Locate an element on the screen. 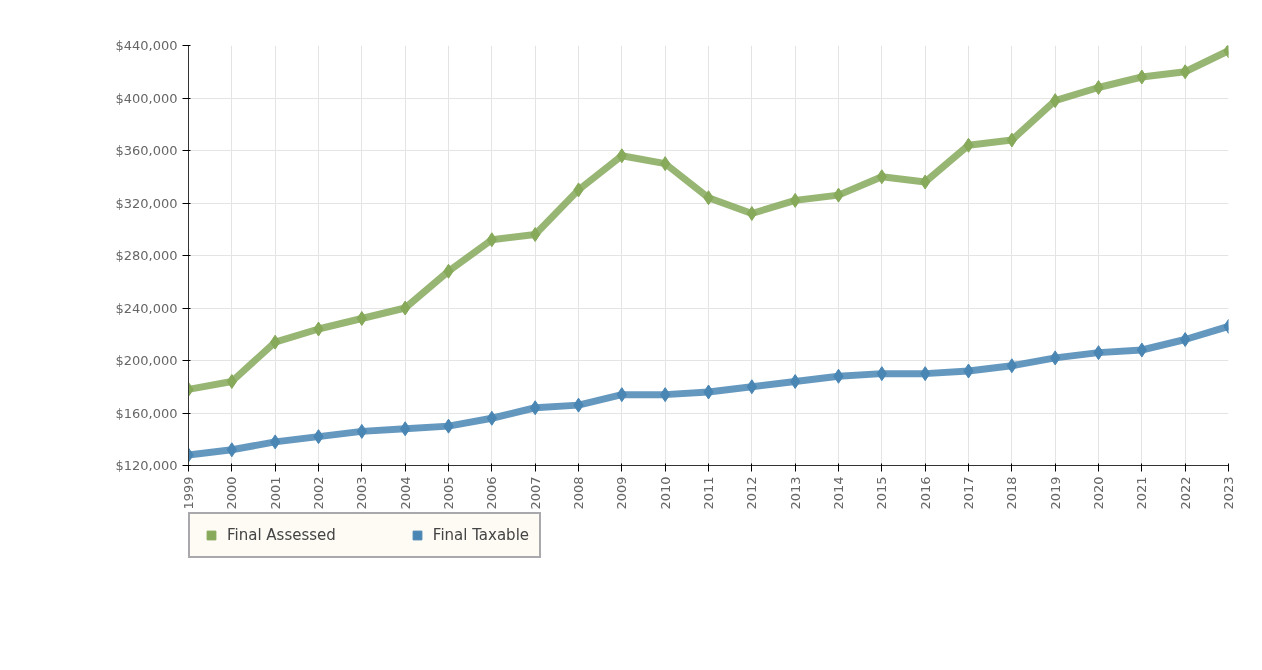  x-tick-label: 2009 is located at coordinates (622, 493).